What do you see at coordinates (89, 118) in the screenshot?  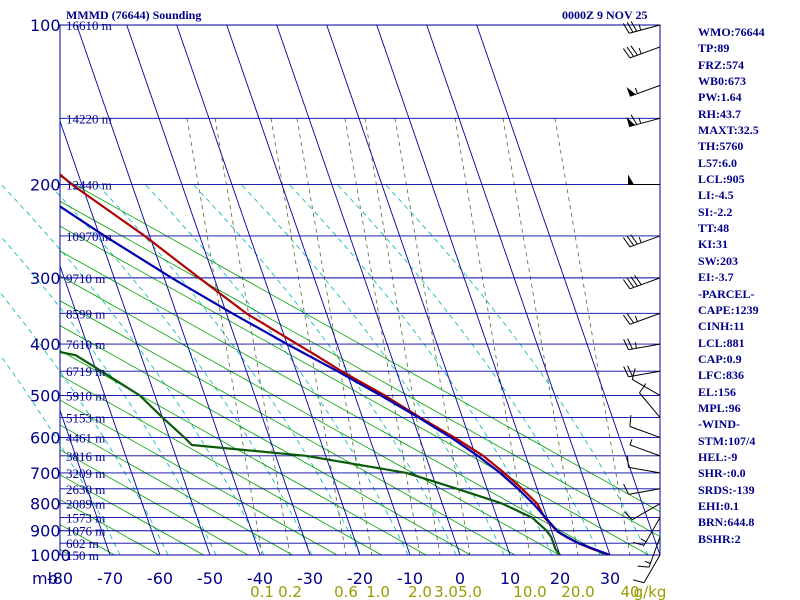 I see `height-label: 14220 m` at bounding box center [89, 118].